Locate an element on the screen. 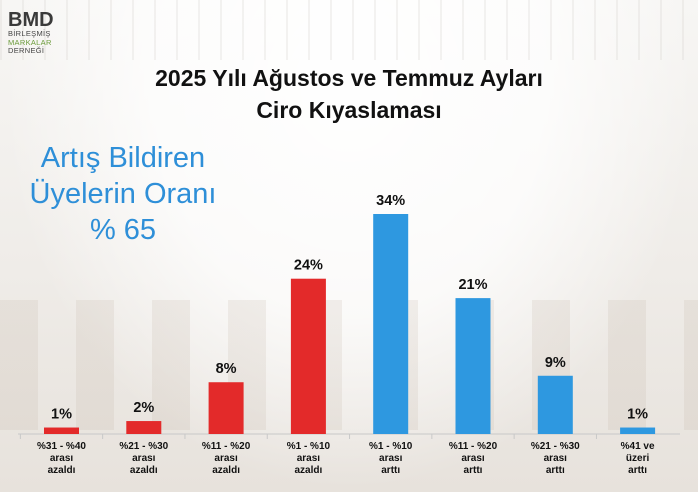  data-label-5: 21% is located at coordinates (472, 285).